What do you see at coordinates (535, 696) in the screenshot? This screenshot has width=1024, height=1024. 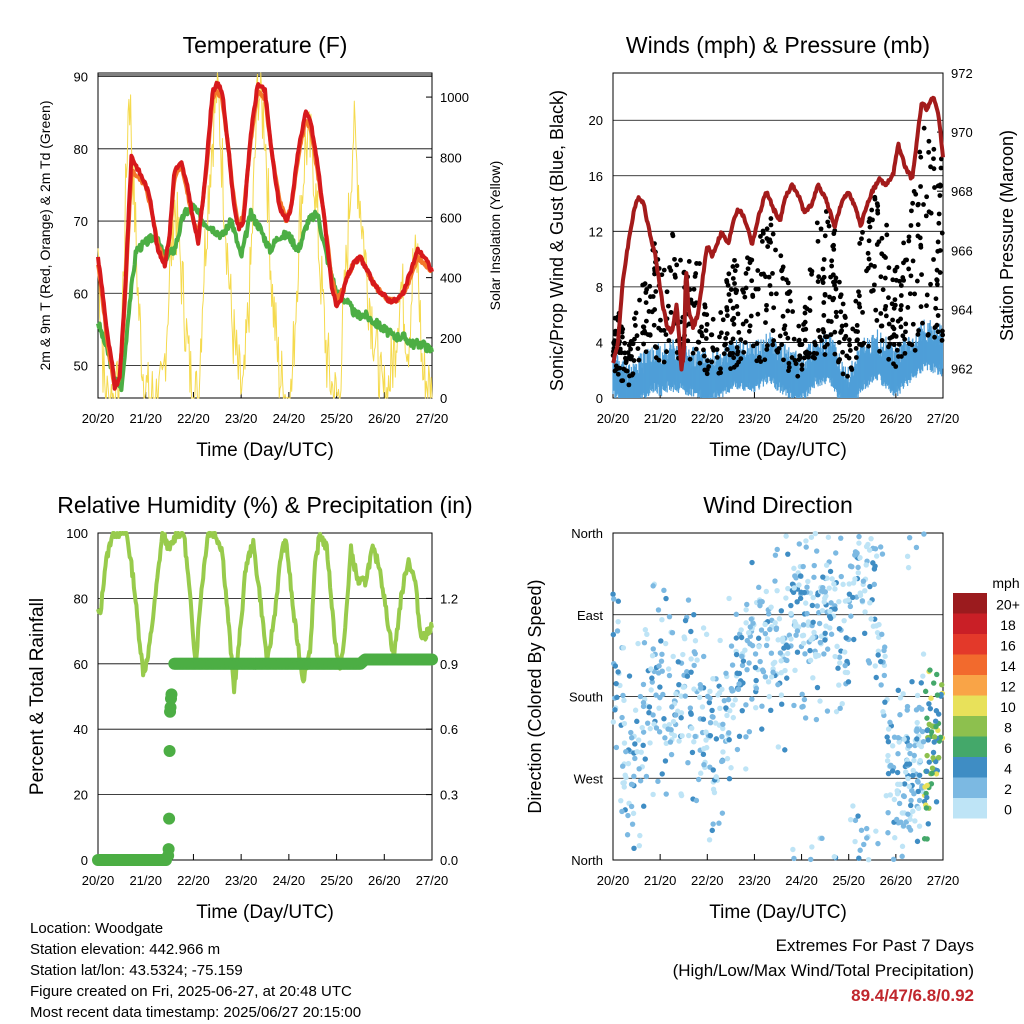 I see `y-axis-label-4: Direction (Colored By Speed)` at bounding box center [535, 696].